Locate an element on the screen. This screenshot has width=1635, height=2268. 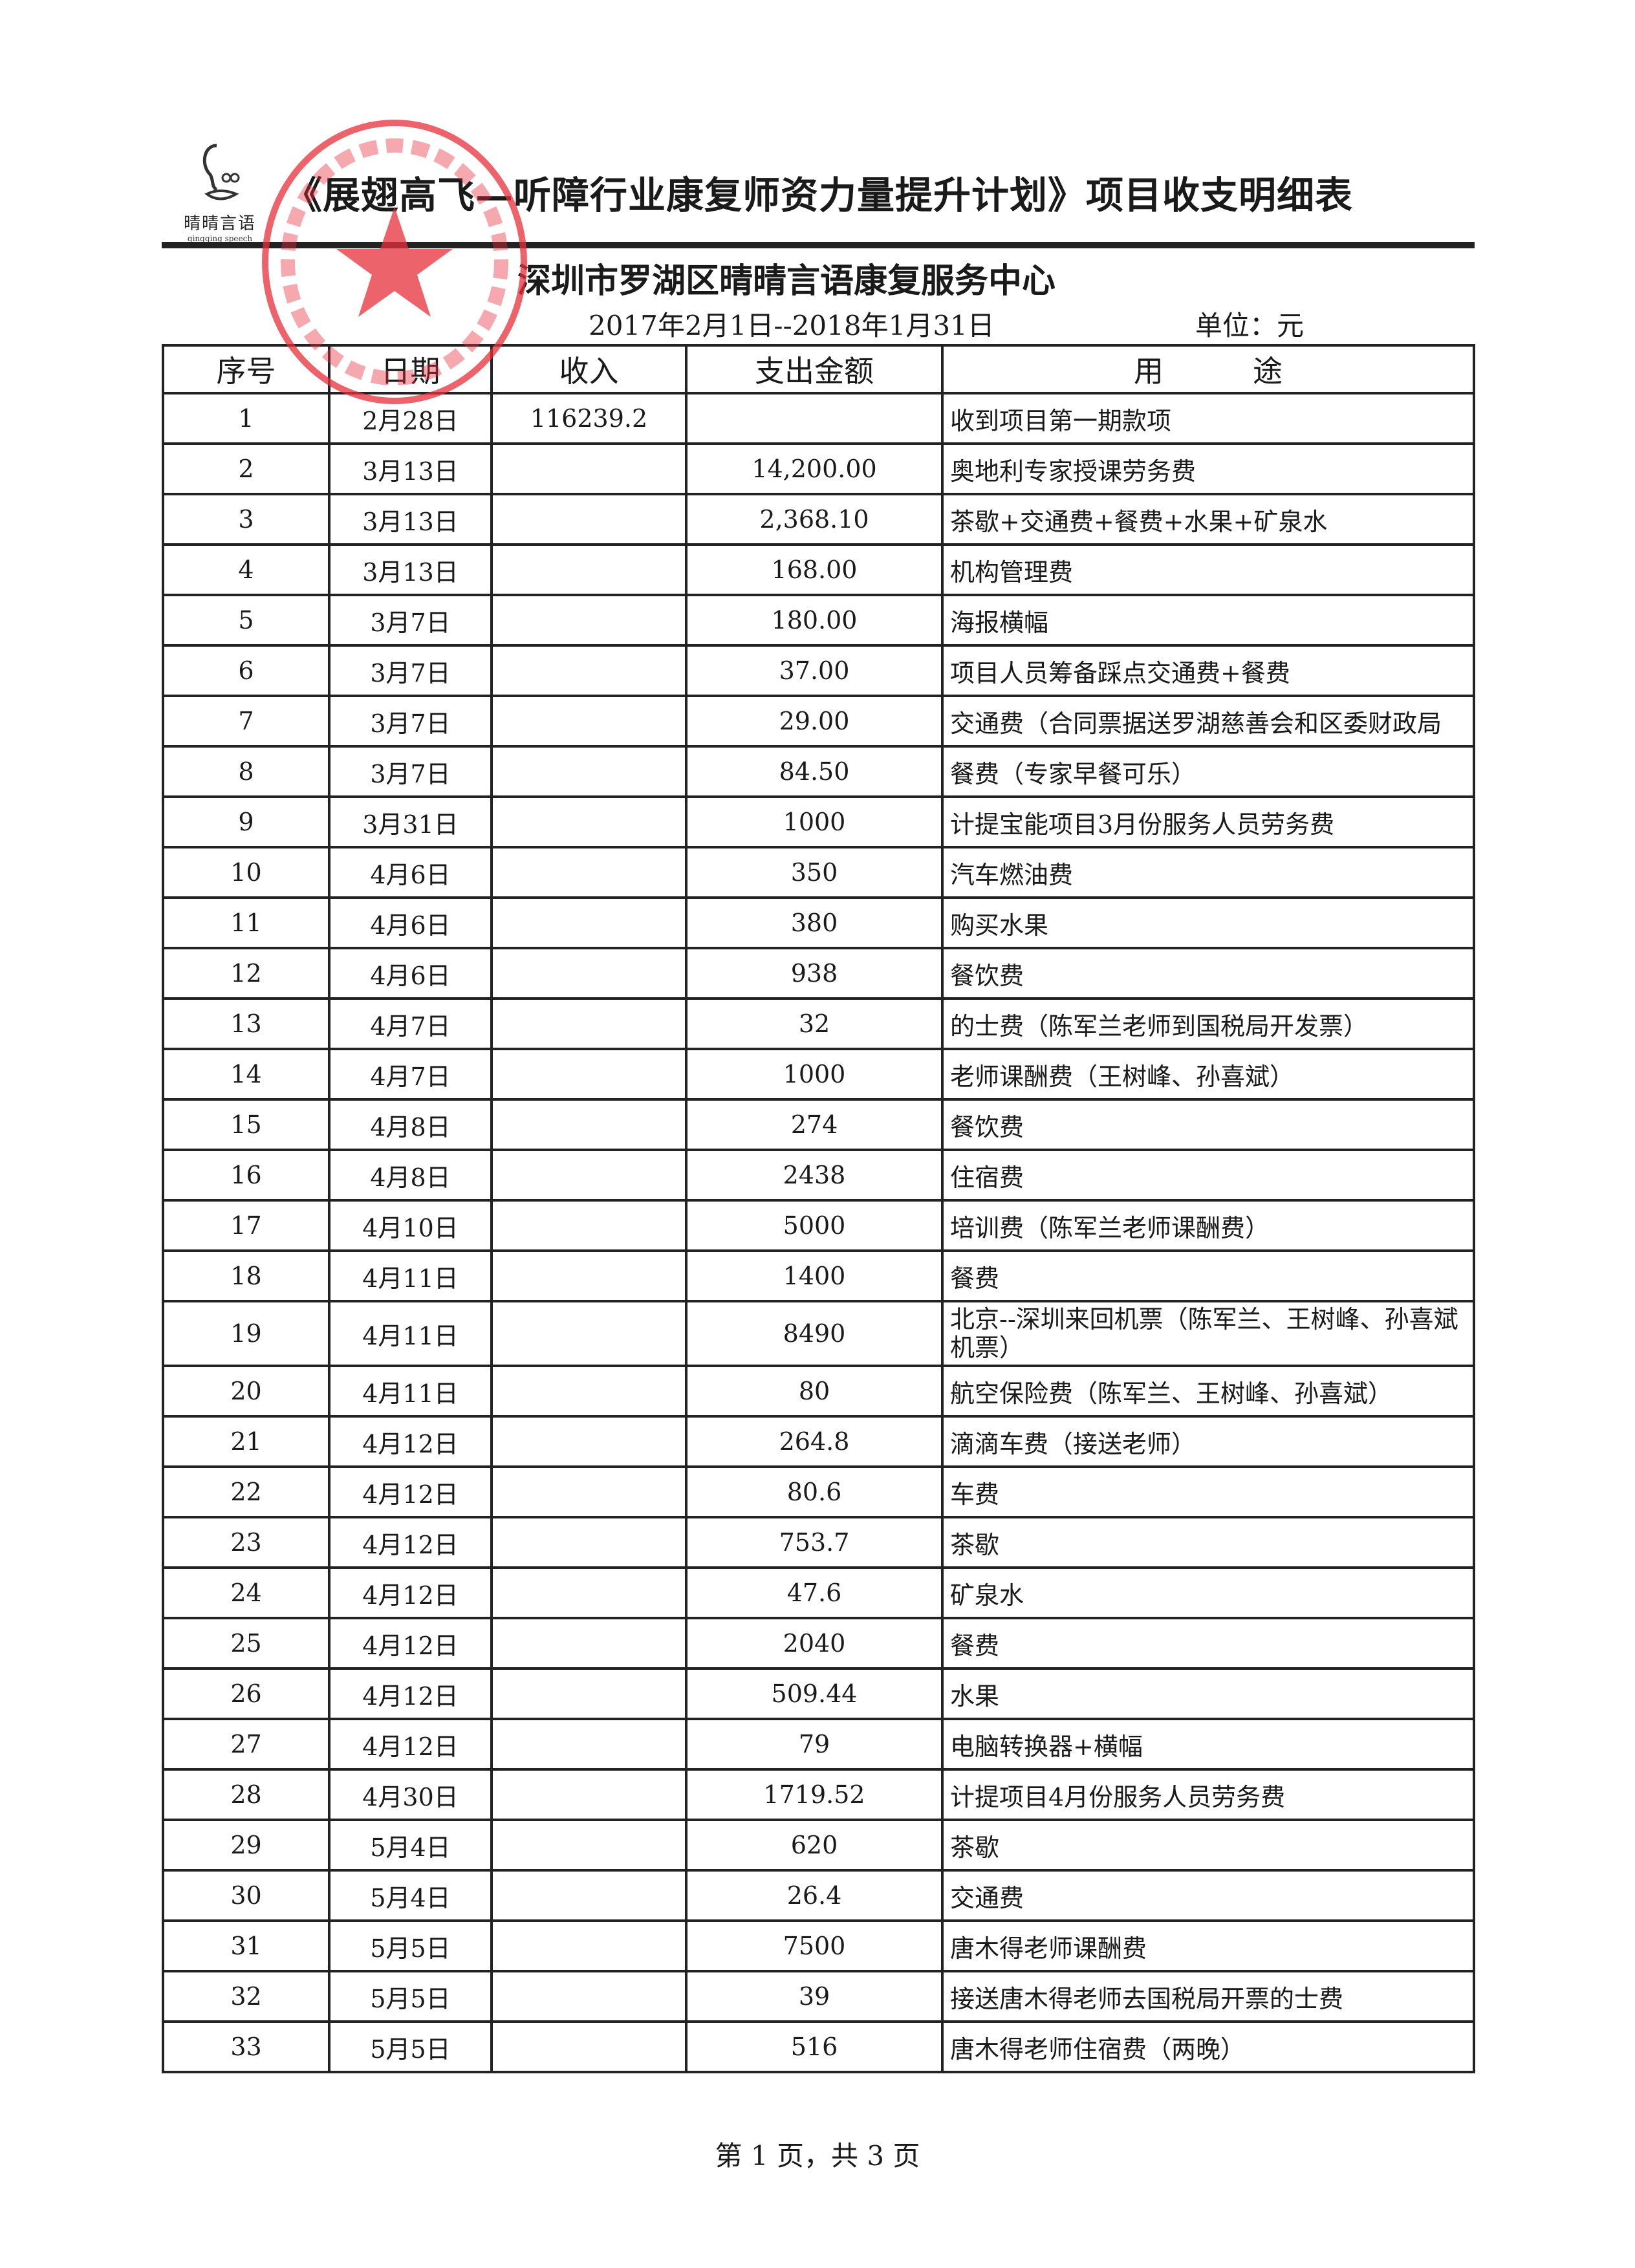
table-row: 9 3月31日 1000 计提宝能项目3月份服务人员劳务费 is located at coordinates (818, 821).